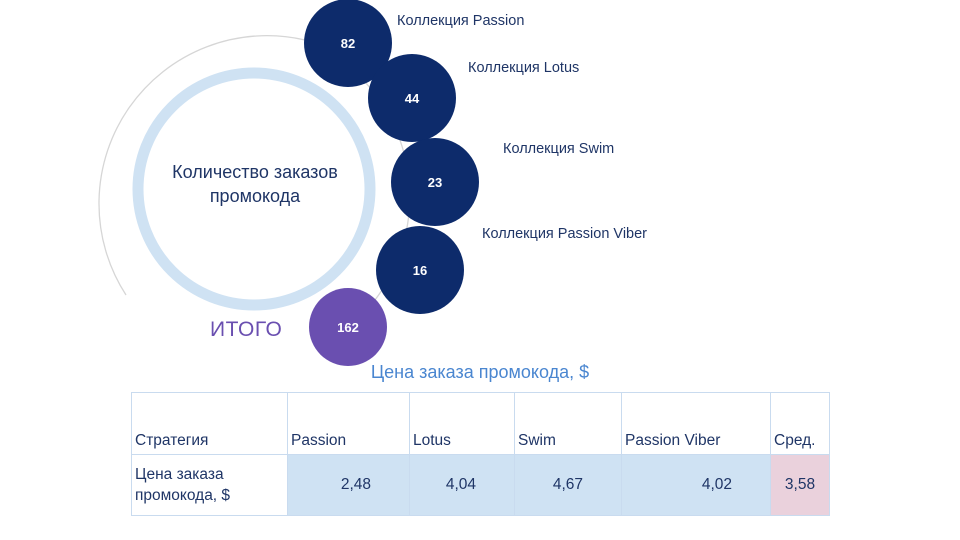  I want to click on header-average: Сред., so click(800, 423).